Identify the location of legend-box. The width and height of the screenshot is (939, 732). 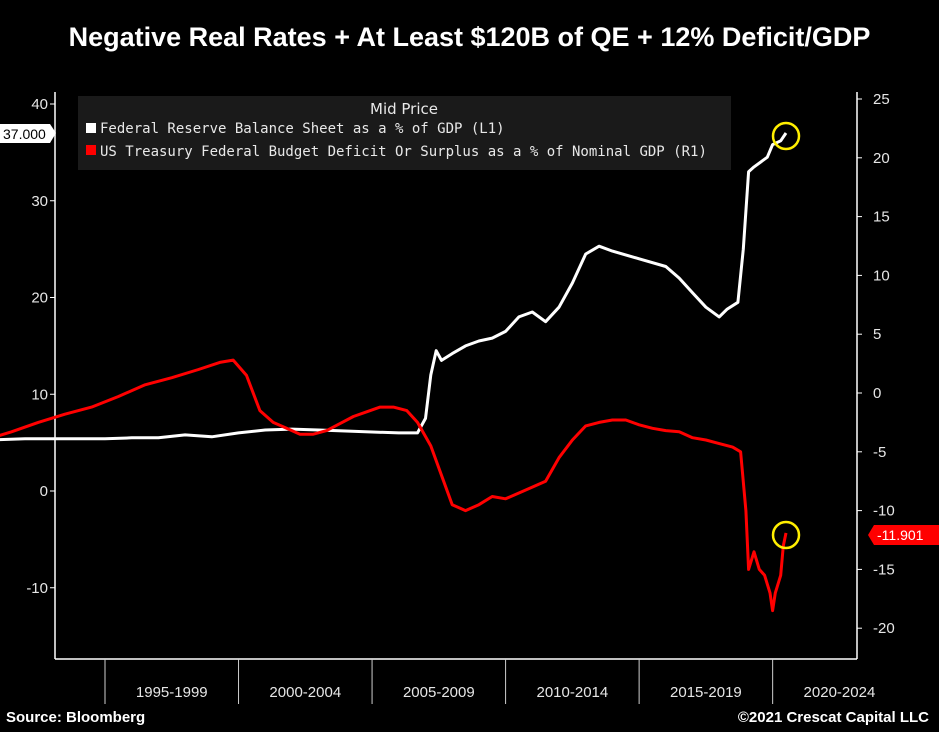
(404, 133).